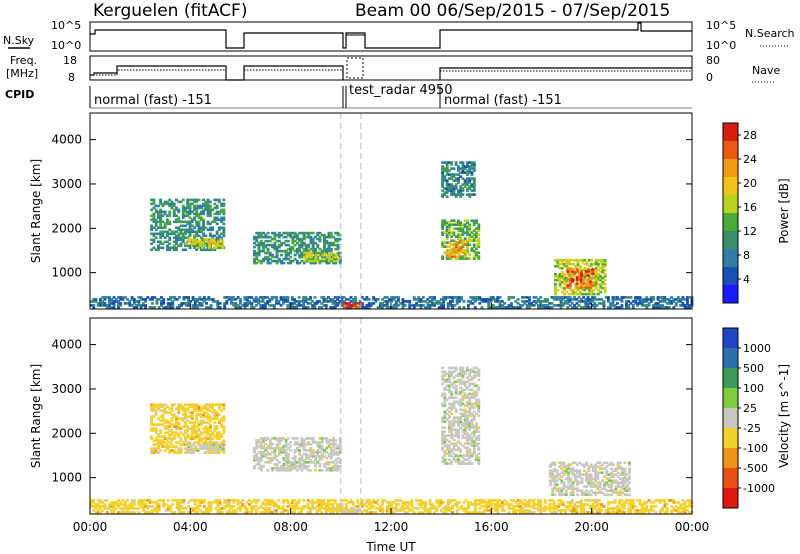  What do you see at coordinates (70, 60) in the screenshot?
I see `freq-tick-top: 18` at bounding box center [70, 60].